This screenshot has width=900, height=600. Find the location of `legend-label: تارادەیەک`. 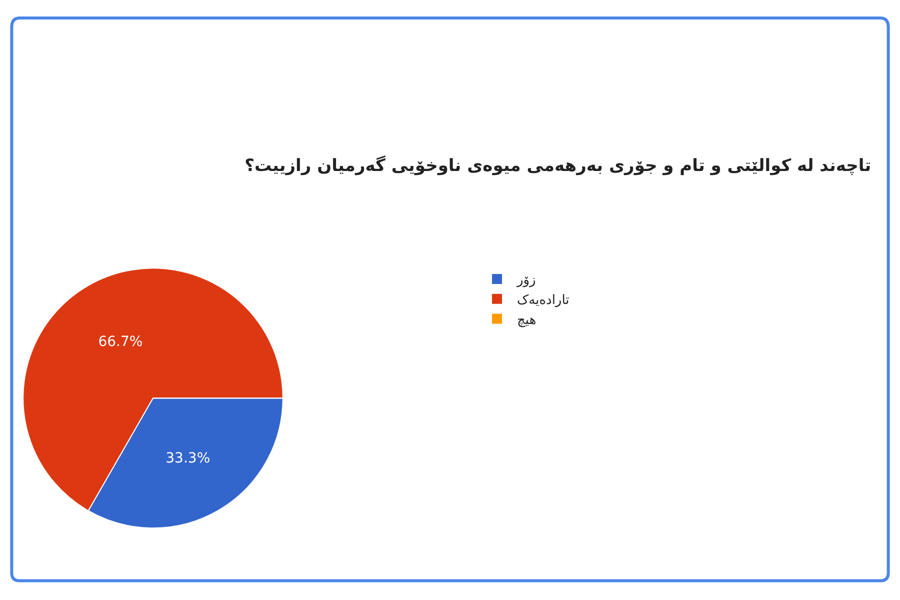

legend-label: تارادەیەک is located at coordinates (543, 300).